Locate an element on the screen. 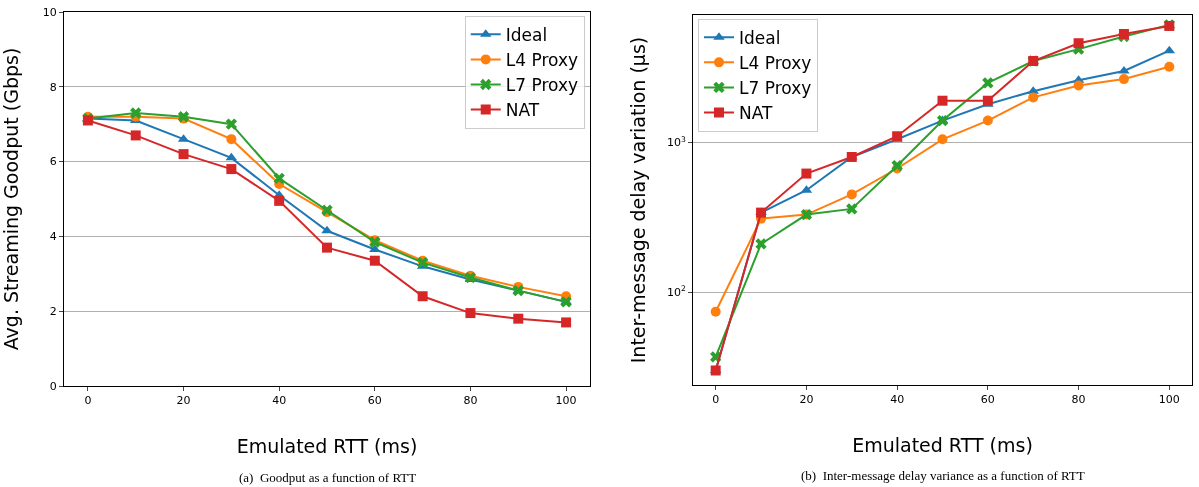  text: (b) Inter-message delay variance as a function of RTT is located at coordinates (943, 475).